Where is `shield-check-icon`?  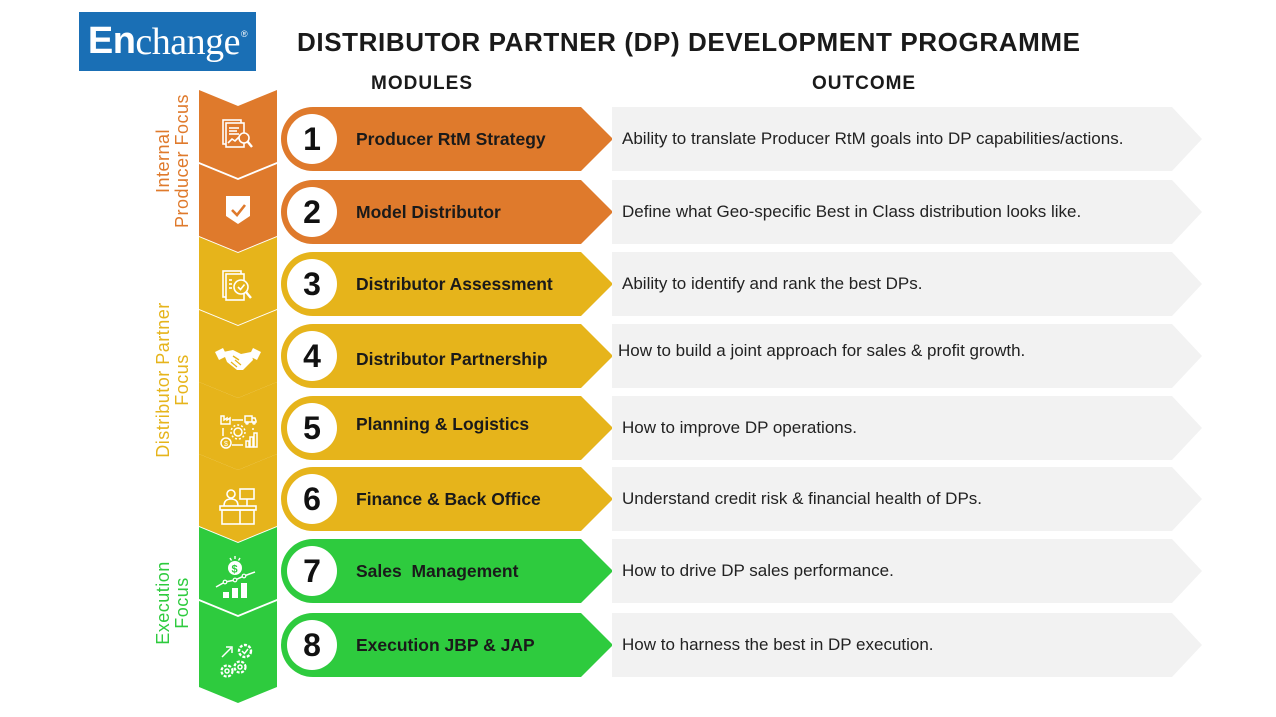
shield-check-icon is located at coordinates (238, 210).